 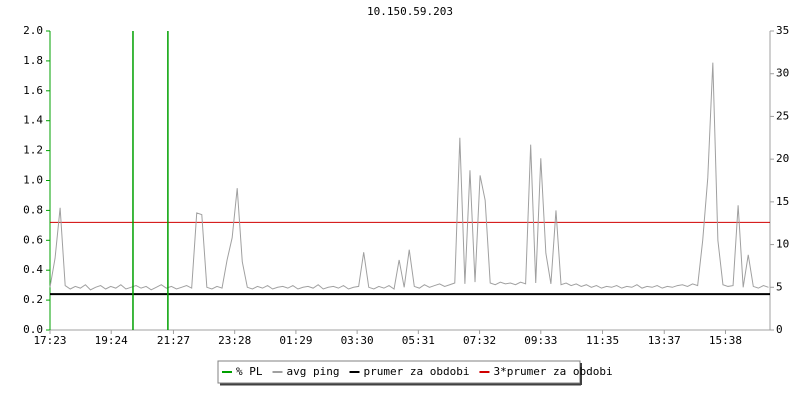 What do you see at coordinates (540, 340) in the screenshot?
I see `x-tick-label: 09:33` at bounding box center [540, 340].